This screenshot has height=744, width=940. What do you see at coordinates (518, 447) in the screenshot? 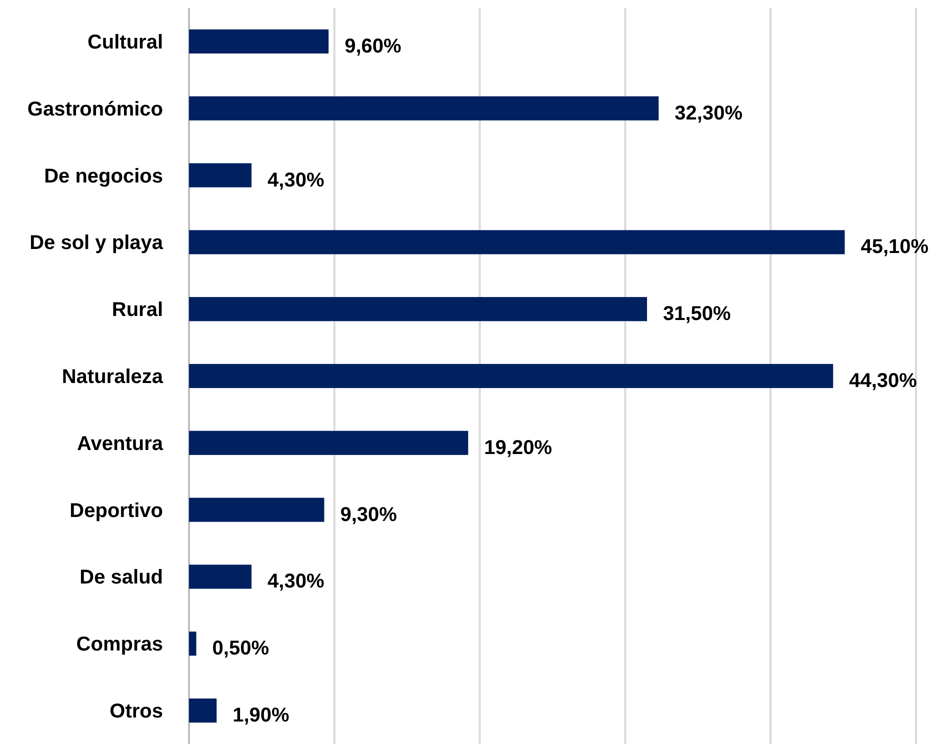
I see `data-label: 19,20%` at bounding box center [518, 447].